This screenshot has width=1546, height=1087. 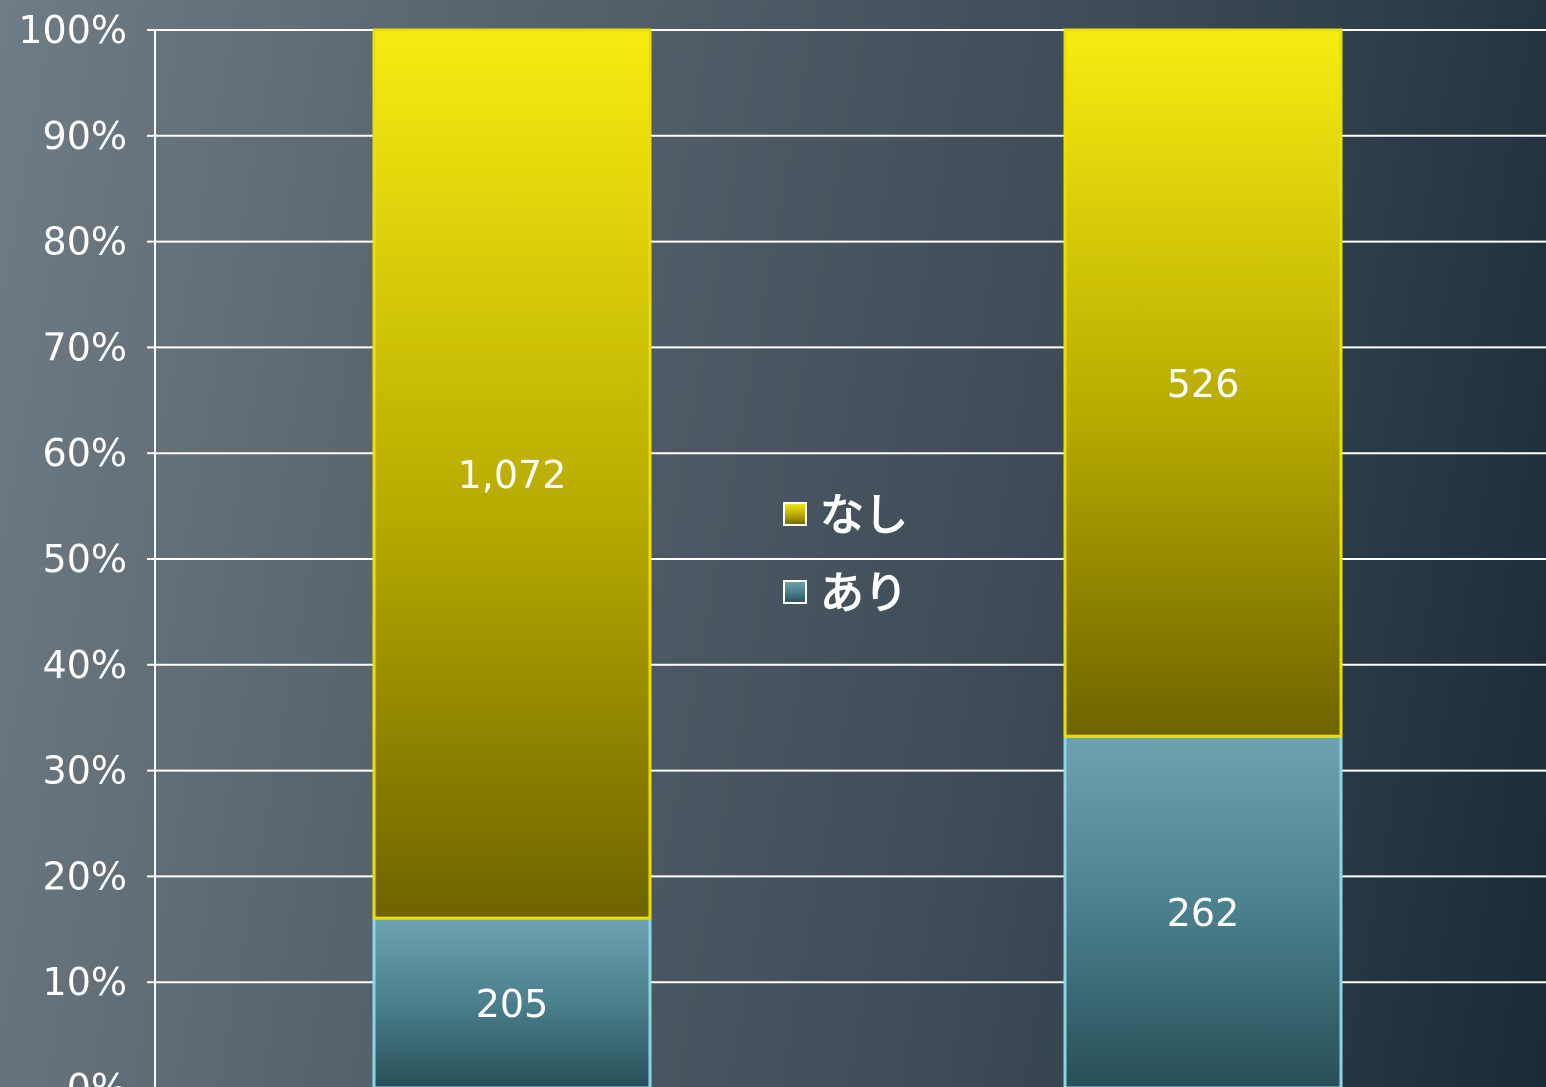 I want to click on data-label: 526, so click(x=1203, y=384).